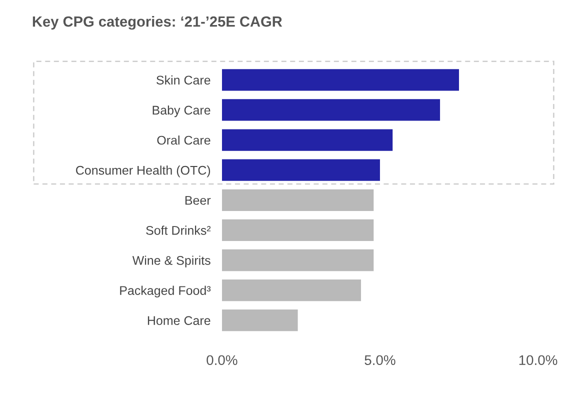 This screenshot has height=409, width=581. I want to click on y-tick-label: Consumer Health (OTC), so click(143, 172).